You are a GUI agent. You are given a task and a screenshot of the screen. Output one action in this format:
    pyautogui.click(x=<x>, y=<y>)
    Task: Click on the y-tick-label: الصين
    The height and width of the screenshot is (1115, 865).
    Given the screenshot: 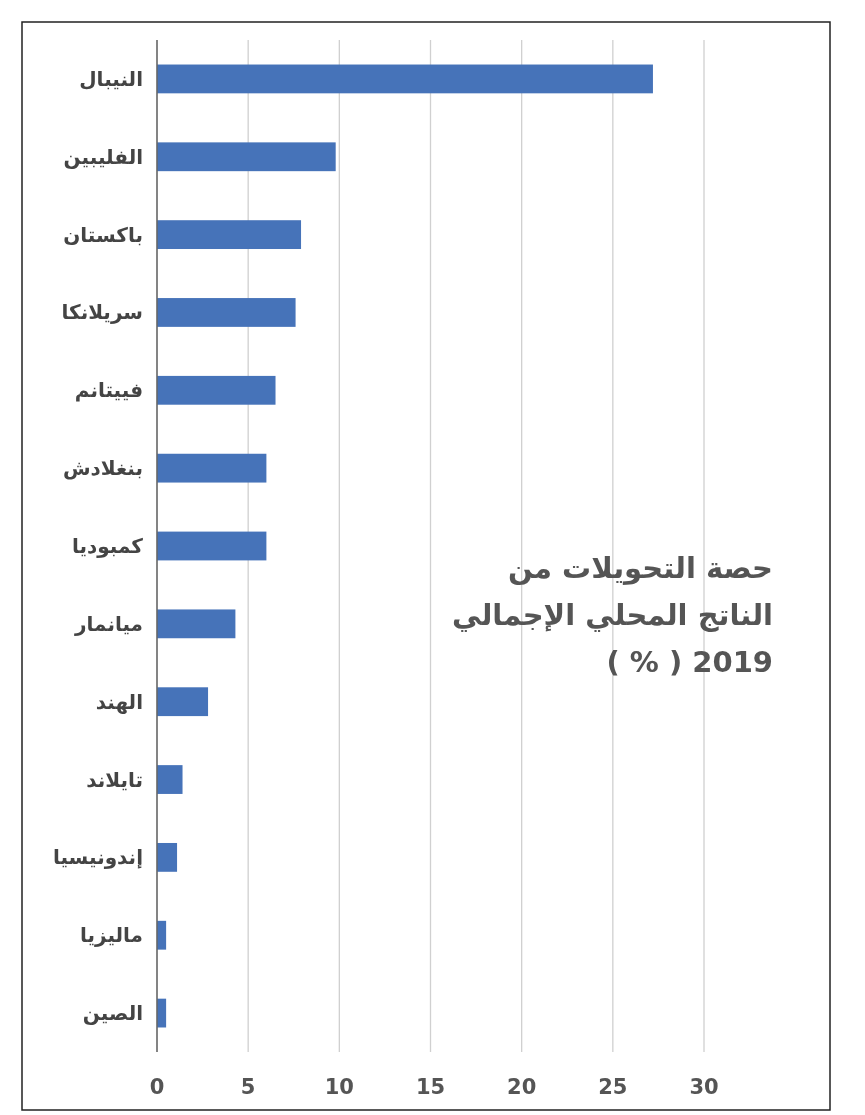 What is the action you would take?
    pyautogui.click(x=112, y=1013)
    